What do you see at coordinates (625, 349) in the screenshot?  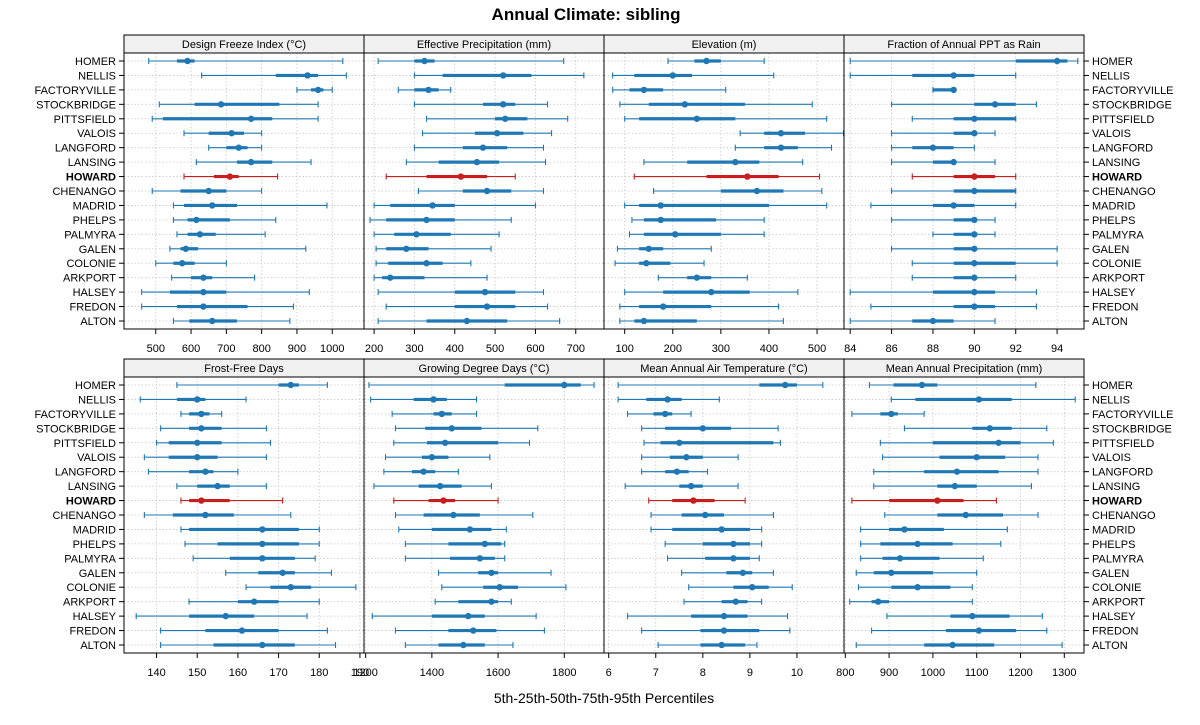 I see `x-tick-label: 100` at bounding box center [625, 349].